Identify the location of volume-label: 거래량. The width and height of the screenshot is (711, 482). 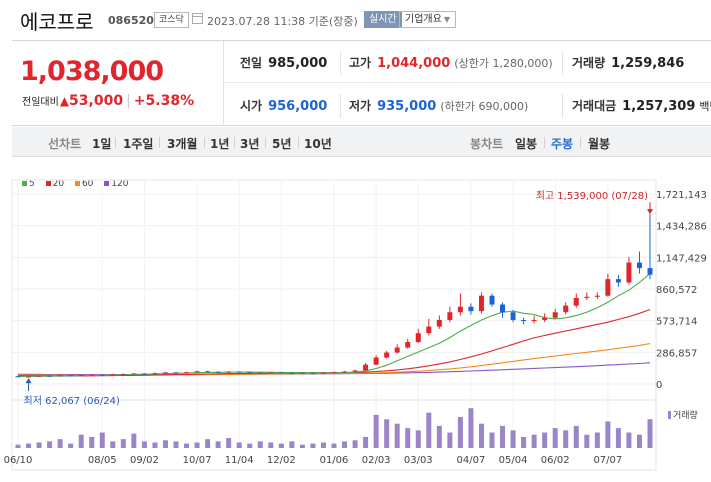
(589, 63).